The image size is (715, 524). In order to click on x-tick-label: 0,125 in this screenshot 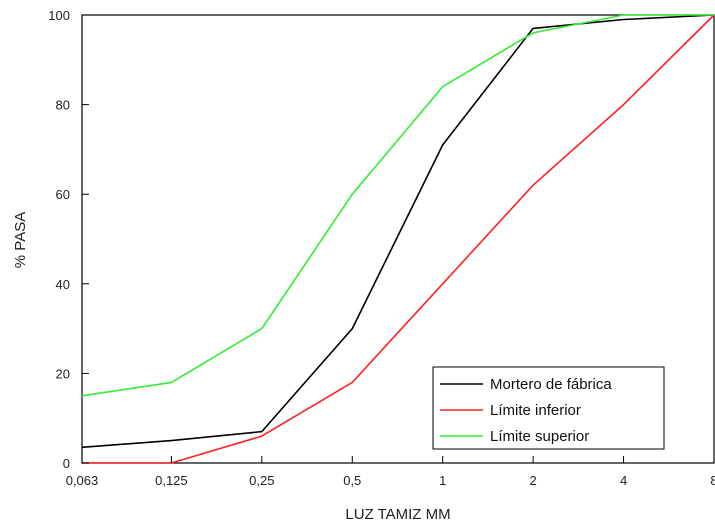, I will do `click(171, 480)`.